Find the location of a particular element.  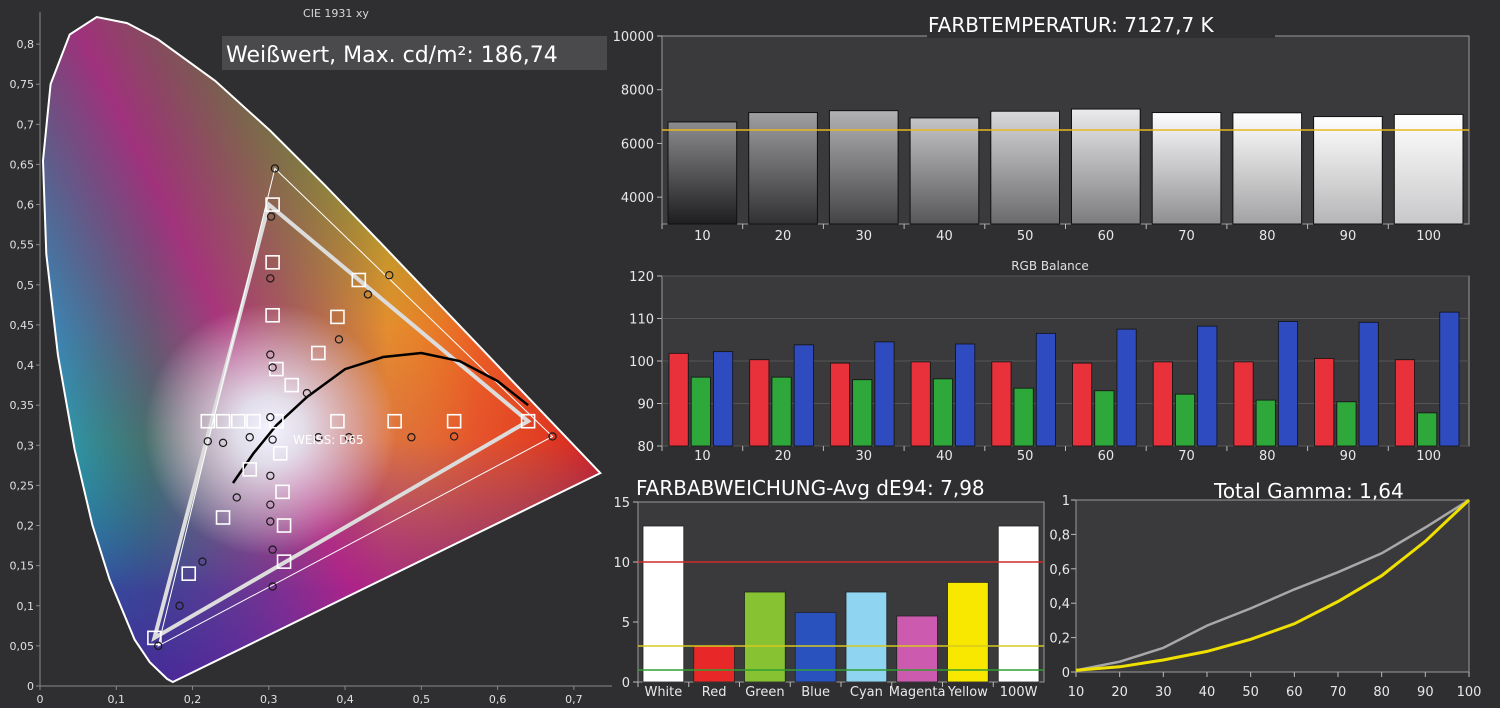

white-point-label: WEISS: D65 is located at coordinates (328, 440).